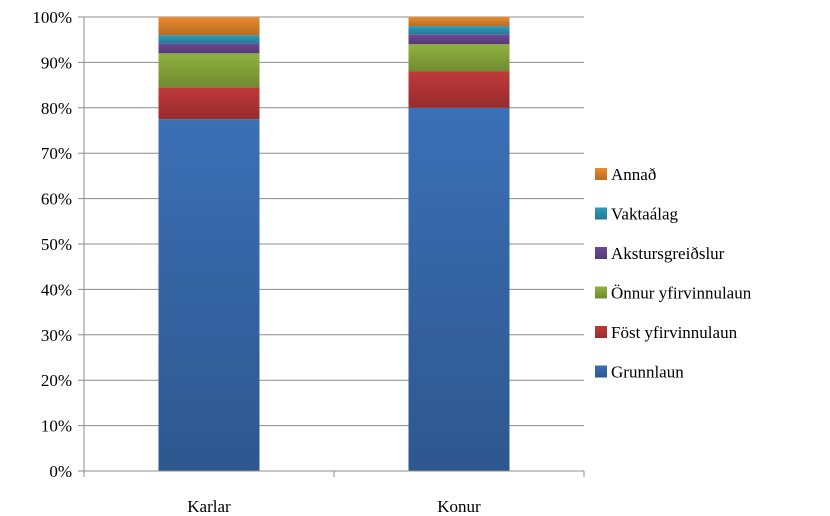 The width and height of the screenshot is (830, 516). Describe the element at coordinates (459, 289) in the screenshot. I see `bar-konur-grunnlaun` at that location.